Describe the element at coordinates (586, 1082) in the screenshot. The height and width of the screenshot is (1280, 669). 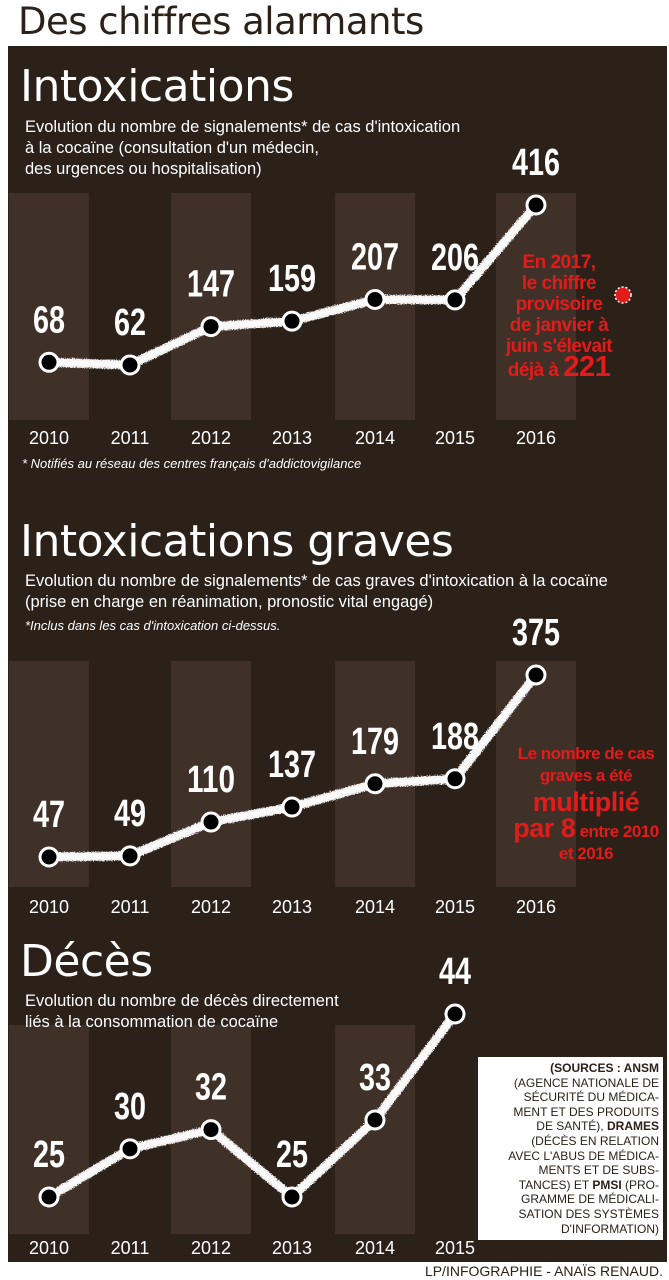
I see `sources-line: (AGENCE NATIONALE DE` at that location.